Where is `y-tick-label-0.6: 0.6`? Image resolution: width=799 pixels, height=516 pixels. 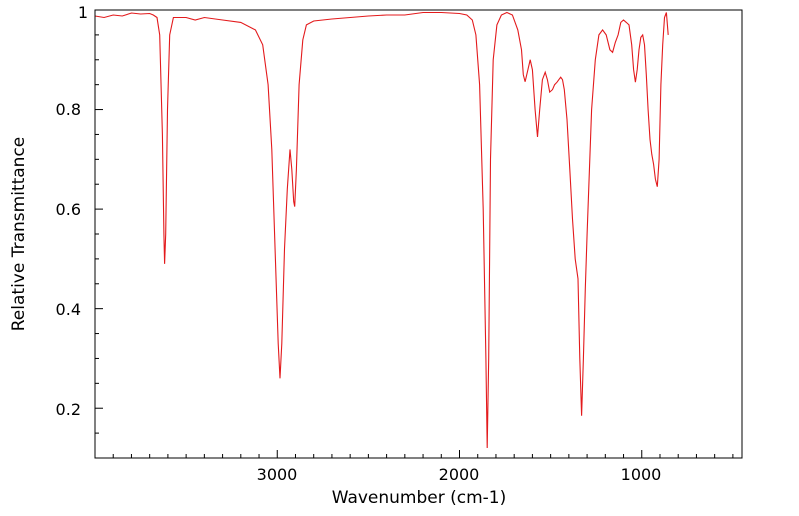 y-tick-label-0.6: 0.6 is located at coordinates (68, 209).